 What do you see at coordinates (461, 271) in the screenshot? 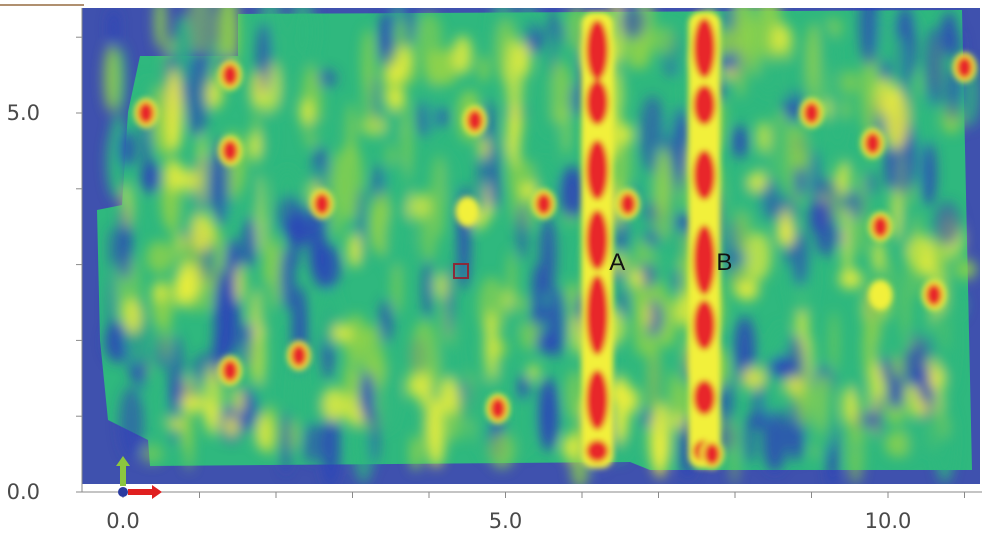
I see `selection-marker` at bounding box center [461, 271].